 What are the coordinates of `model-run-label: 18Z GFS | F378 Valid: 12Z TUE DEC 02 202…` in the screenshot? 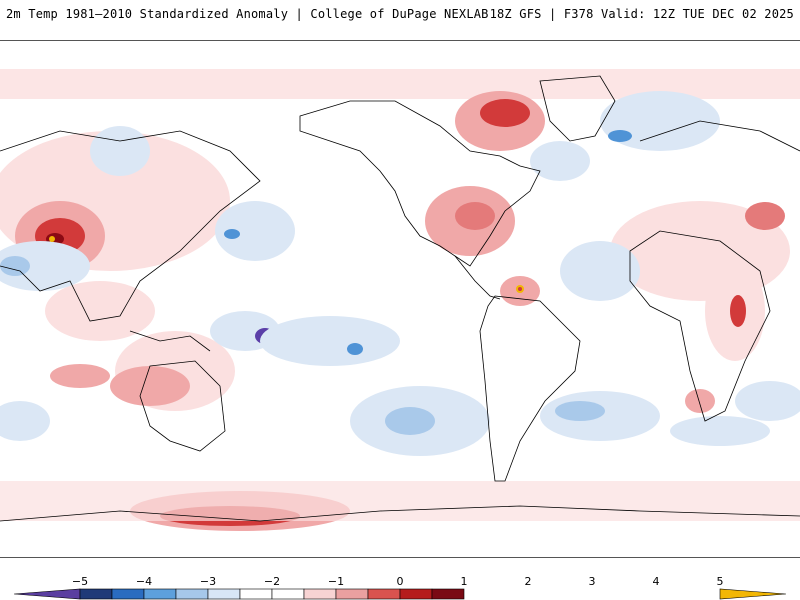 It's located at (641, 14).